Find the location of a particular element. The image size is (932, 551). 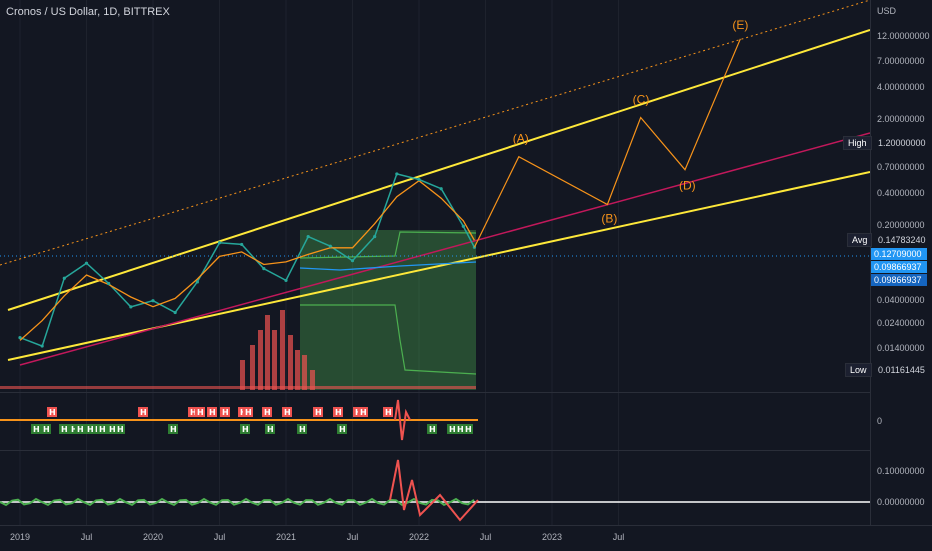

time-tick: 2019 is located at coordinates (20, 537).